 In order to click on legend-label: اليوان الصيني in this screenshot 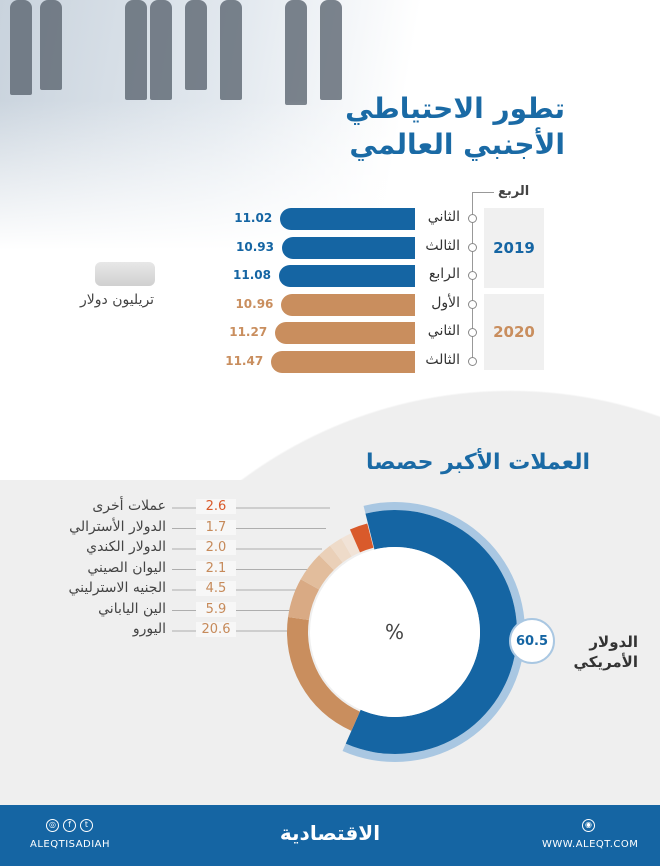, I will do `click(126, 567)`.